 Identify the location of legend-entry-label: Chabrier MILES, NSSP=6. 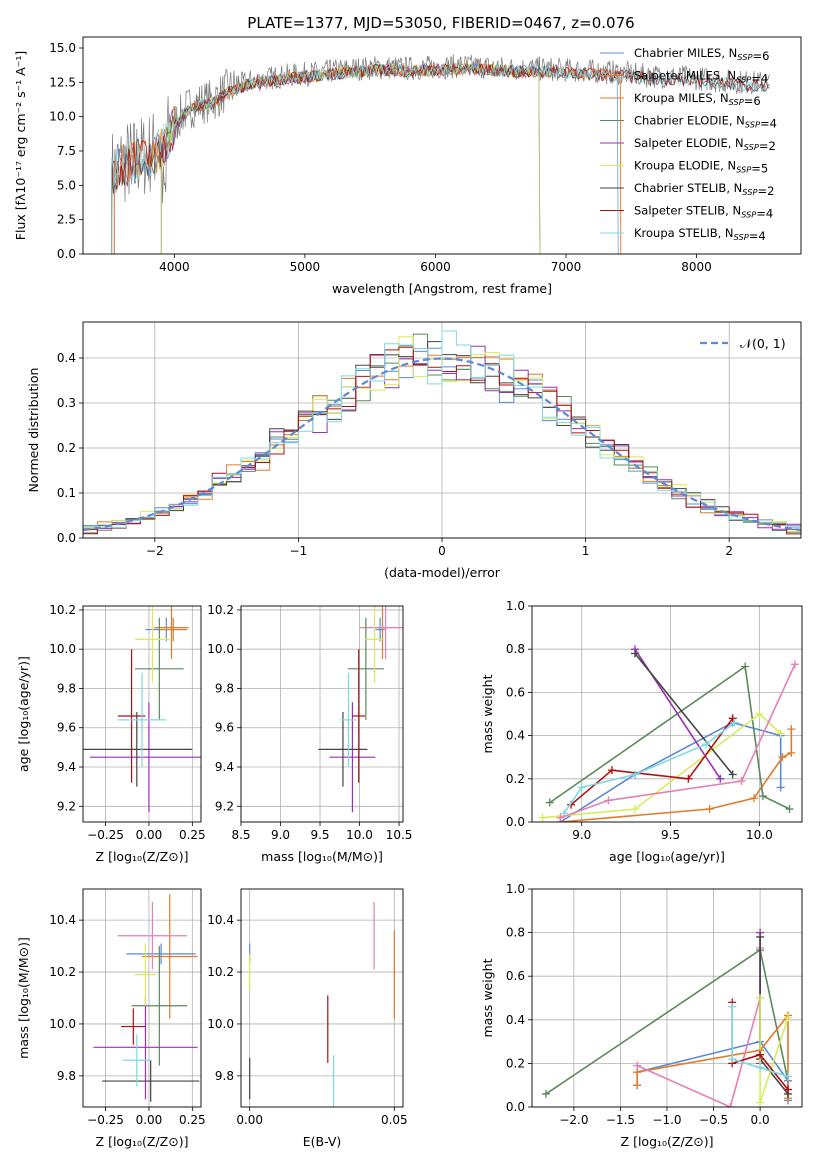
(701, 54).